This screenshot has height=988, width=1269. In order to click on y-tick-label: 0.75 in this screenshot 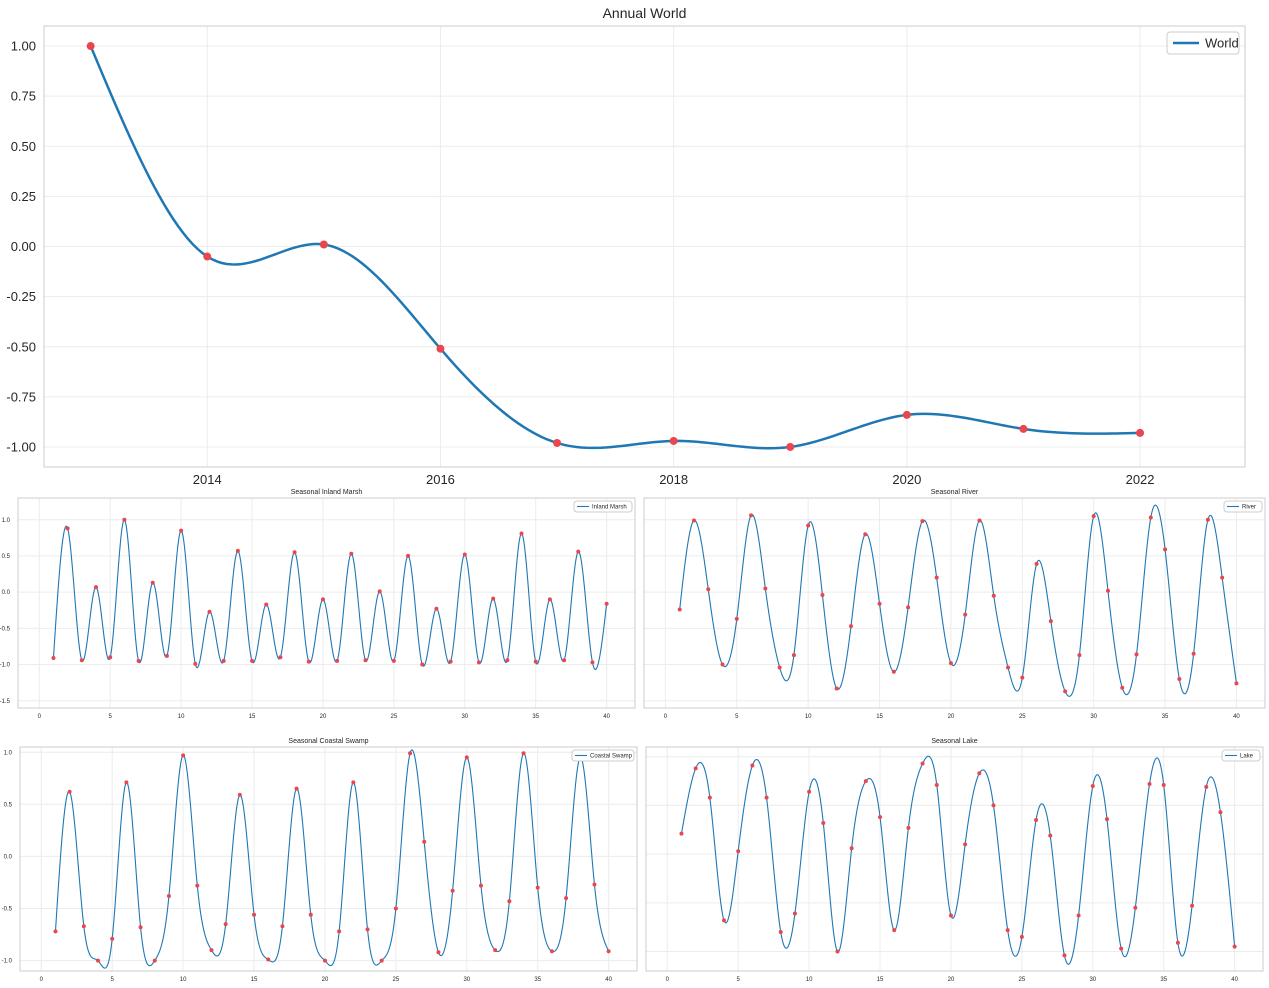, I will do `click(23, 96)`.